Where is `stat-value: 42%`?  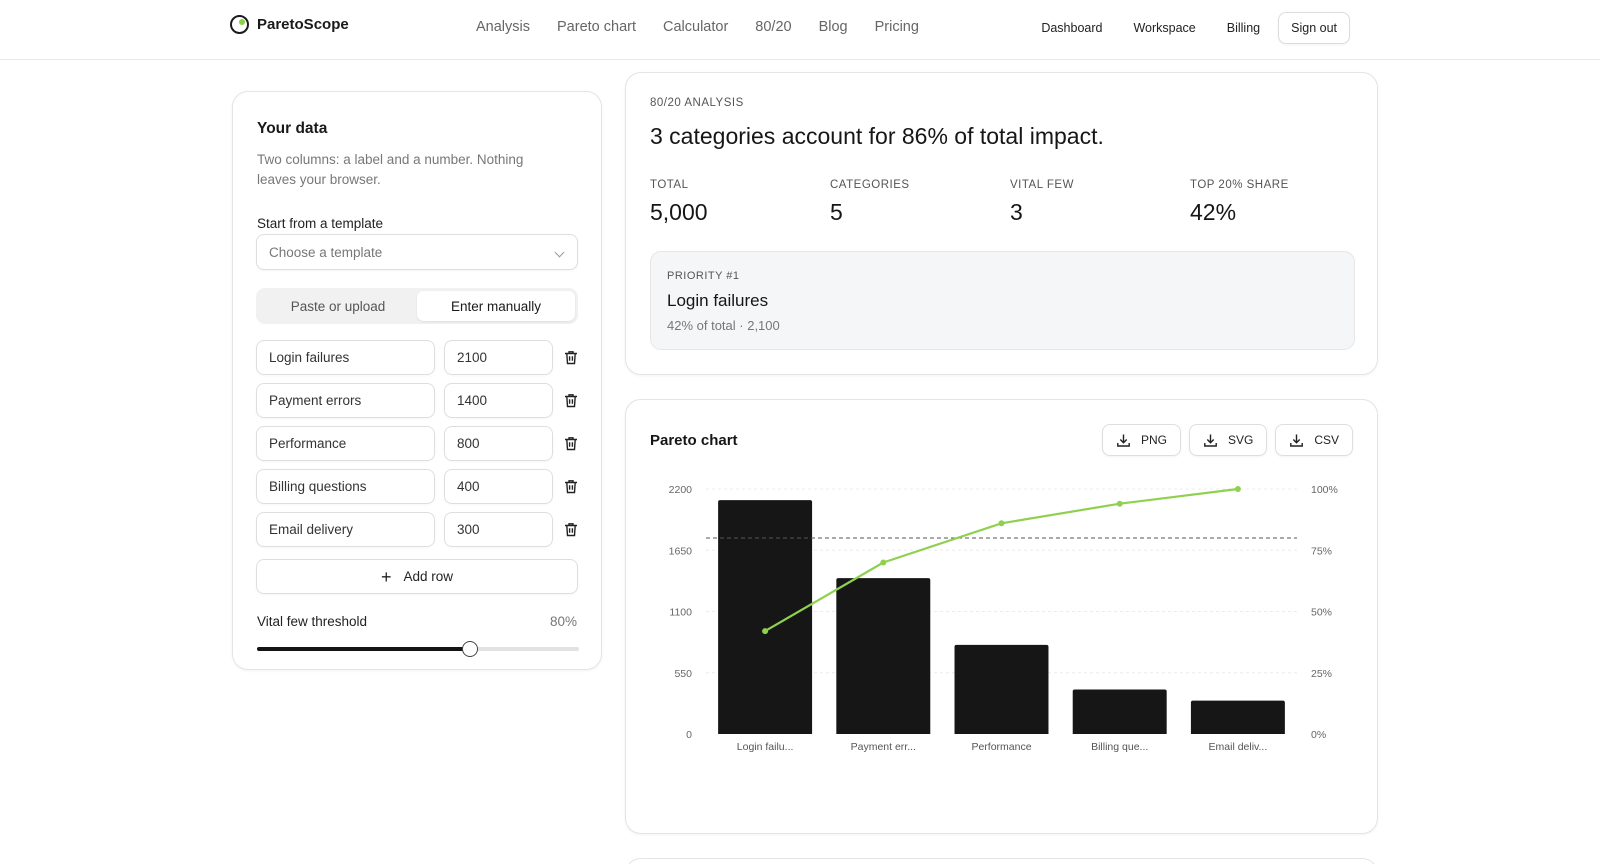 stat-value: 42% is located at coordinates (1213, 212).